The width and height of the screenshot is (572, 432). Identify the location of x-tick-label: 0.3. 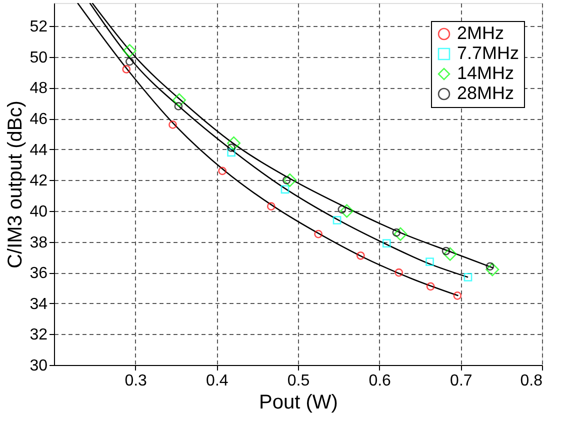
(136, 381).